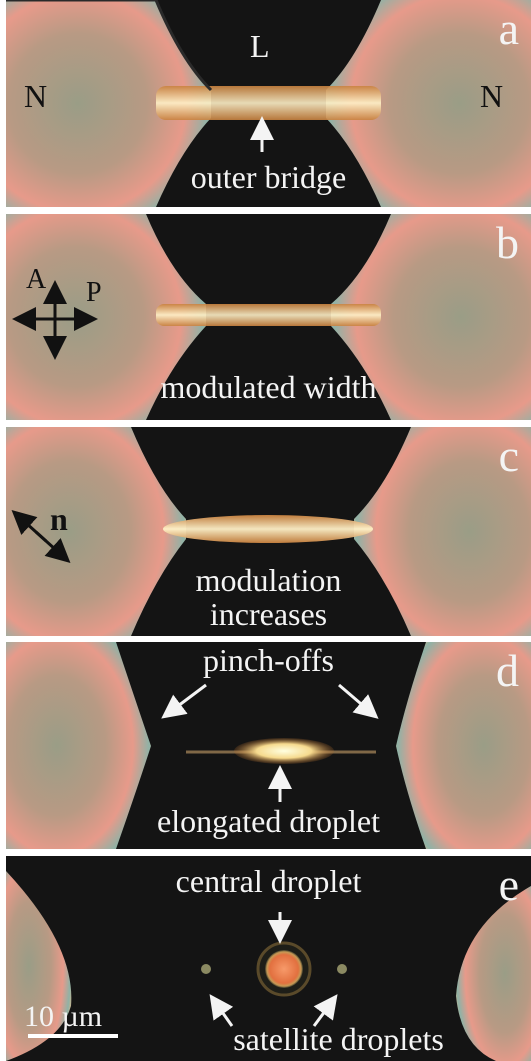 The width and height of the screenshot is (531, 1061). What do you see at coordinates (342, 969) in the screenshot?
I see `satellite-droplet-right` at bounding box center [342, 969].